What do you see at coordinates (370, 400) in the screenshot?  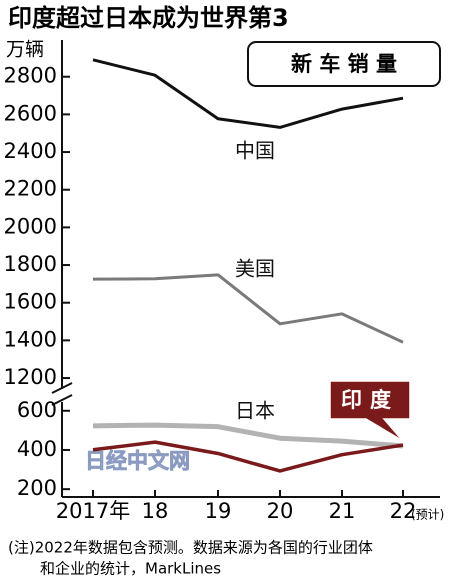 I see `series-label: 印度` at bounding box center [370, 400].